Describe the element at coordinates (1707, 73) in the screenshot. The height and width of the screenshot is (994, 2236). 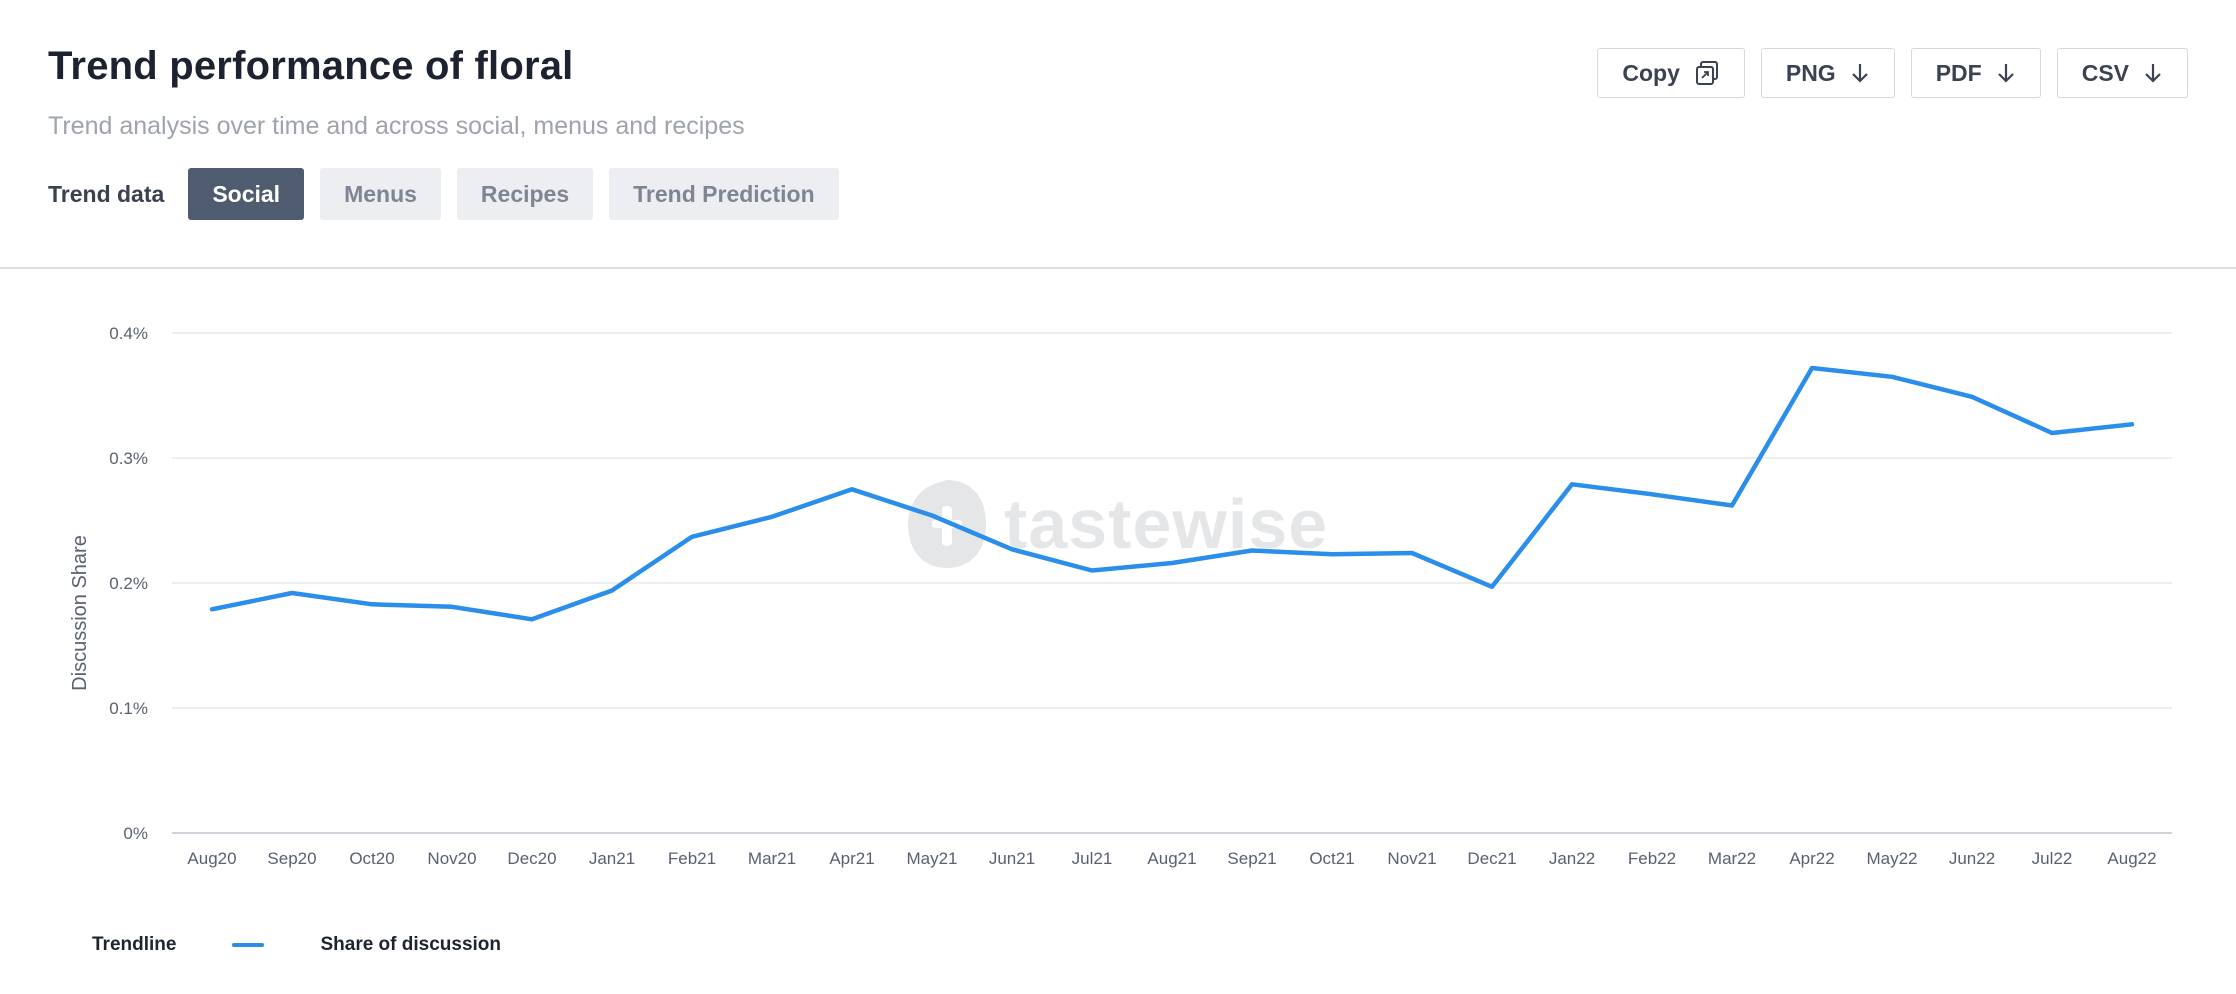
I see `copy-icon` at that location.